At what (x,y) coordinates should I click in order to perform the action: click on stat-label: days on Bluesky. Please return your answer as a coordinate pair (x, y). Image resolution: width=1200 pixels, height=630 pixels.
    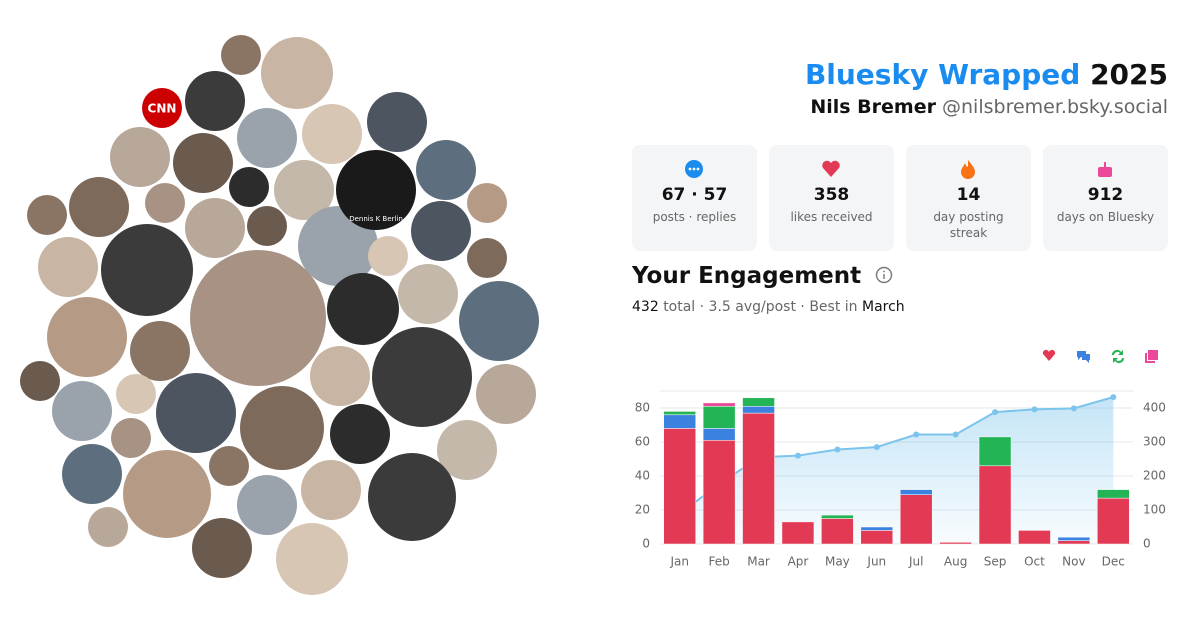
    Looking at the image, I should click on (1105, 217).